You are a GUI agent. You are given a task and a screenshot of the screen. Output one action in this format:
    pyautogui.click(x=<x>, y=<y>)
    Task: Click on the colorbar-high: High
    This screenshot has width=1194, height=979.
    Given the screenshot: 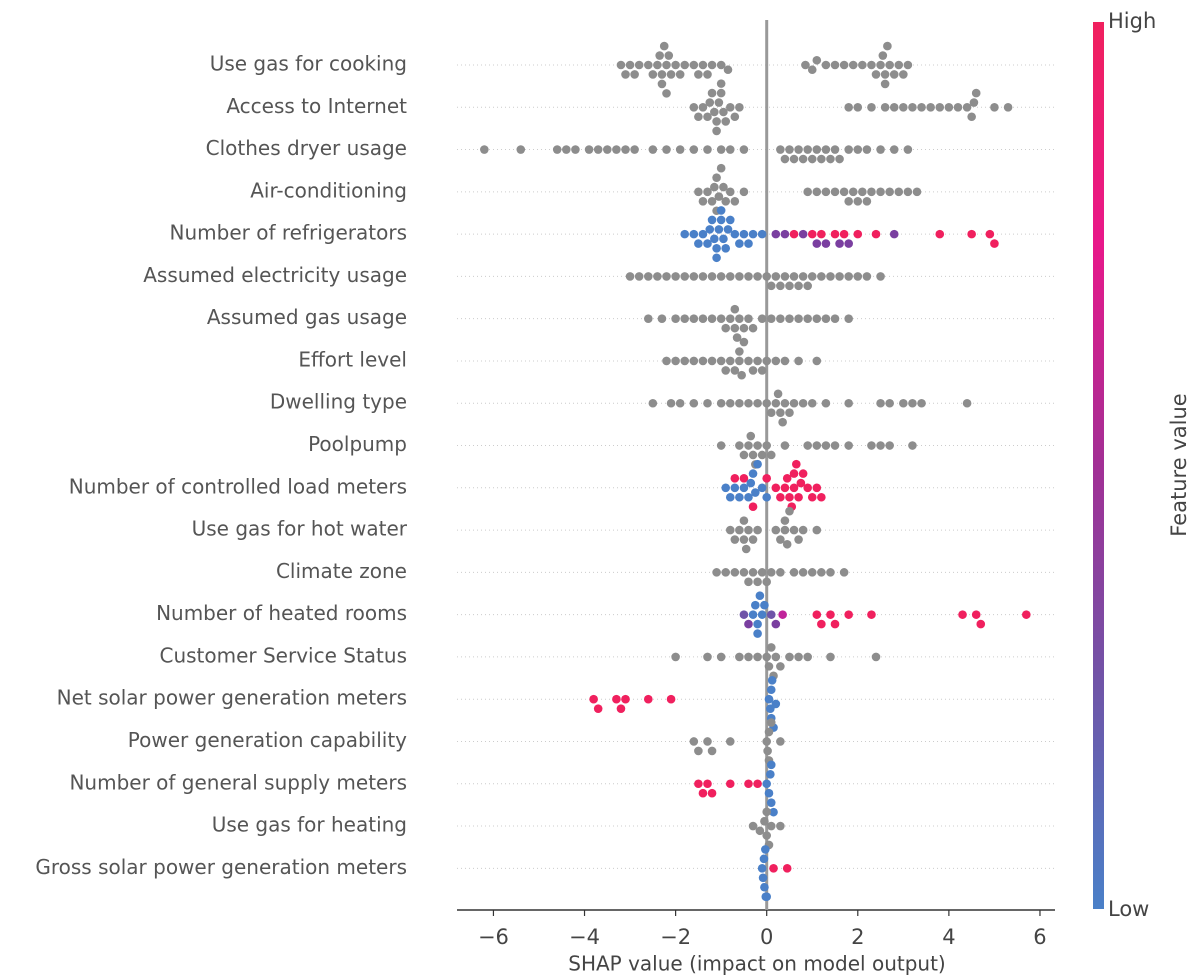 What is the action you would take?
    pyautogui.click(x=1132, y=21)
    